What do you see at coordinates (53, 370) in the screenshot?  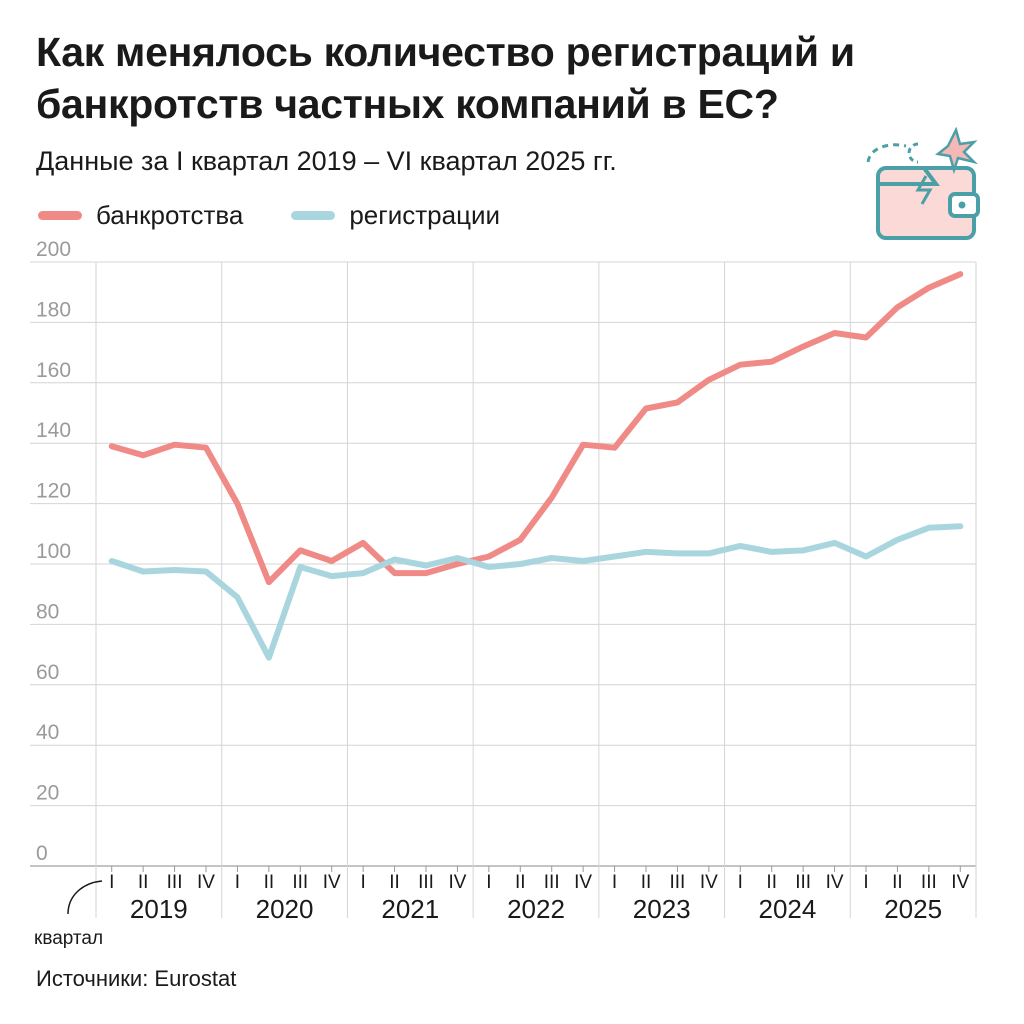 I see `y-tick-label-160: 160` at bounding box center [53, 370].